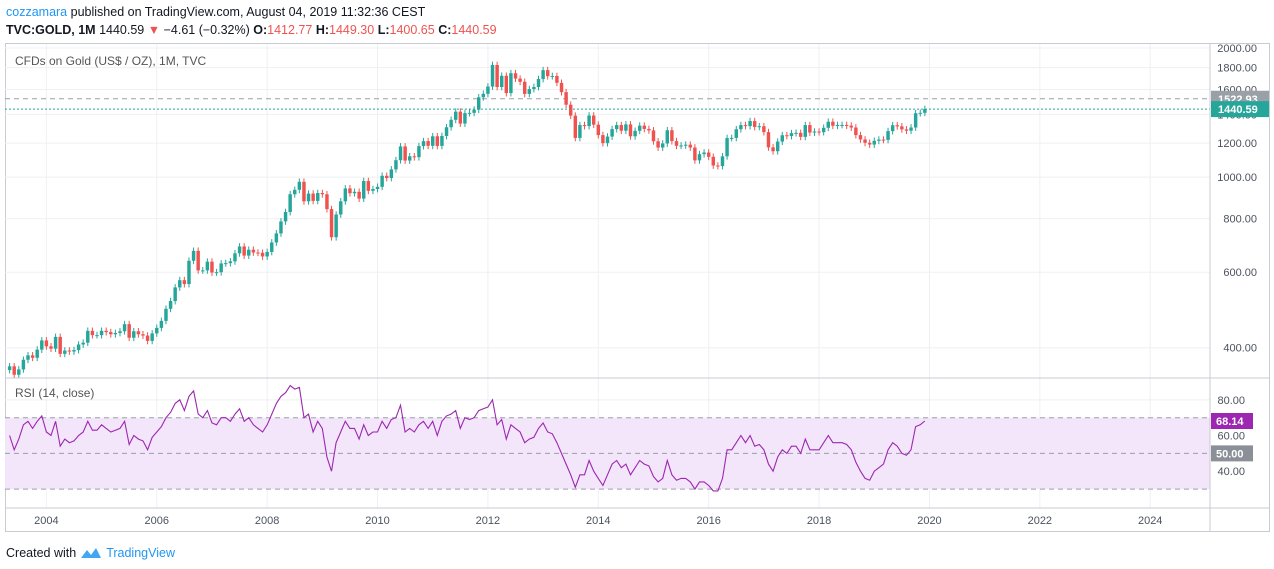  Describe the element at coordinates (467, 438) in the screenshot. I see `rsi-line` at that location.